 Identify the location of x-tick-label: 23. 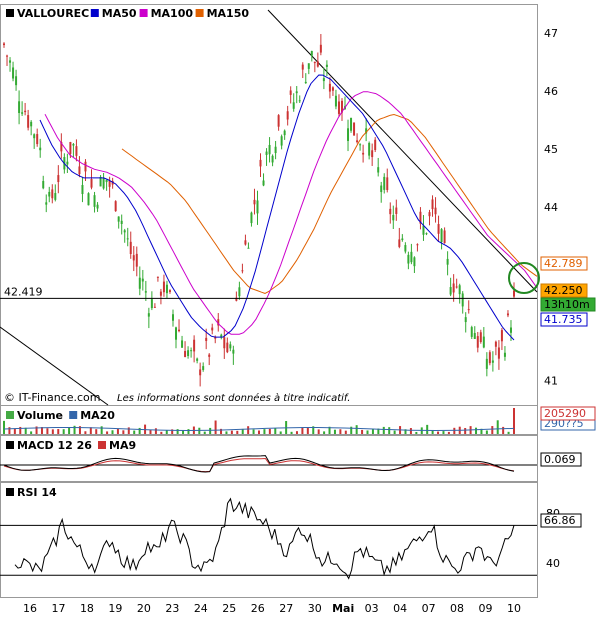
(172, 608).